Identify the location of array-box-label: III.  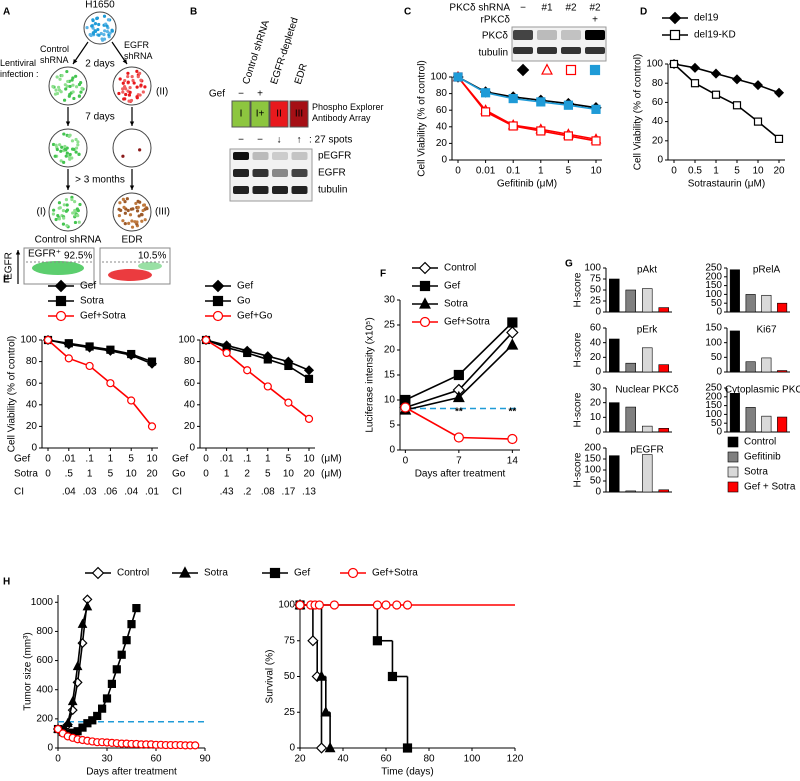
(299, 114).